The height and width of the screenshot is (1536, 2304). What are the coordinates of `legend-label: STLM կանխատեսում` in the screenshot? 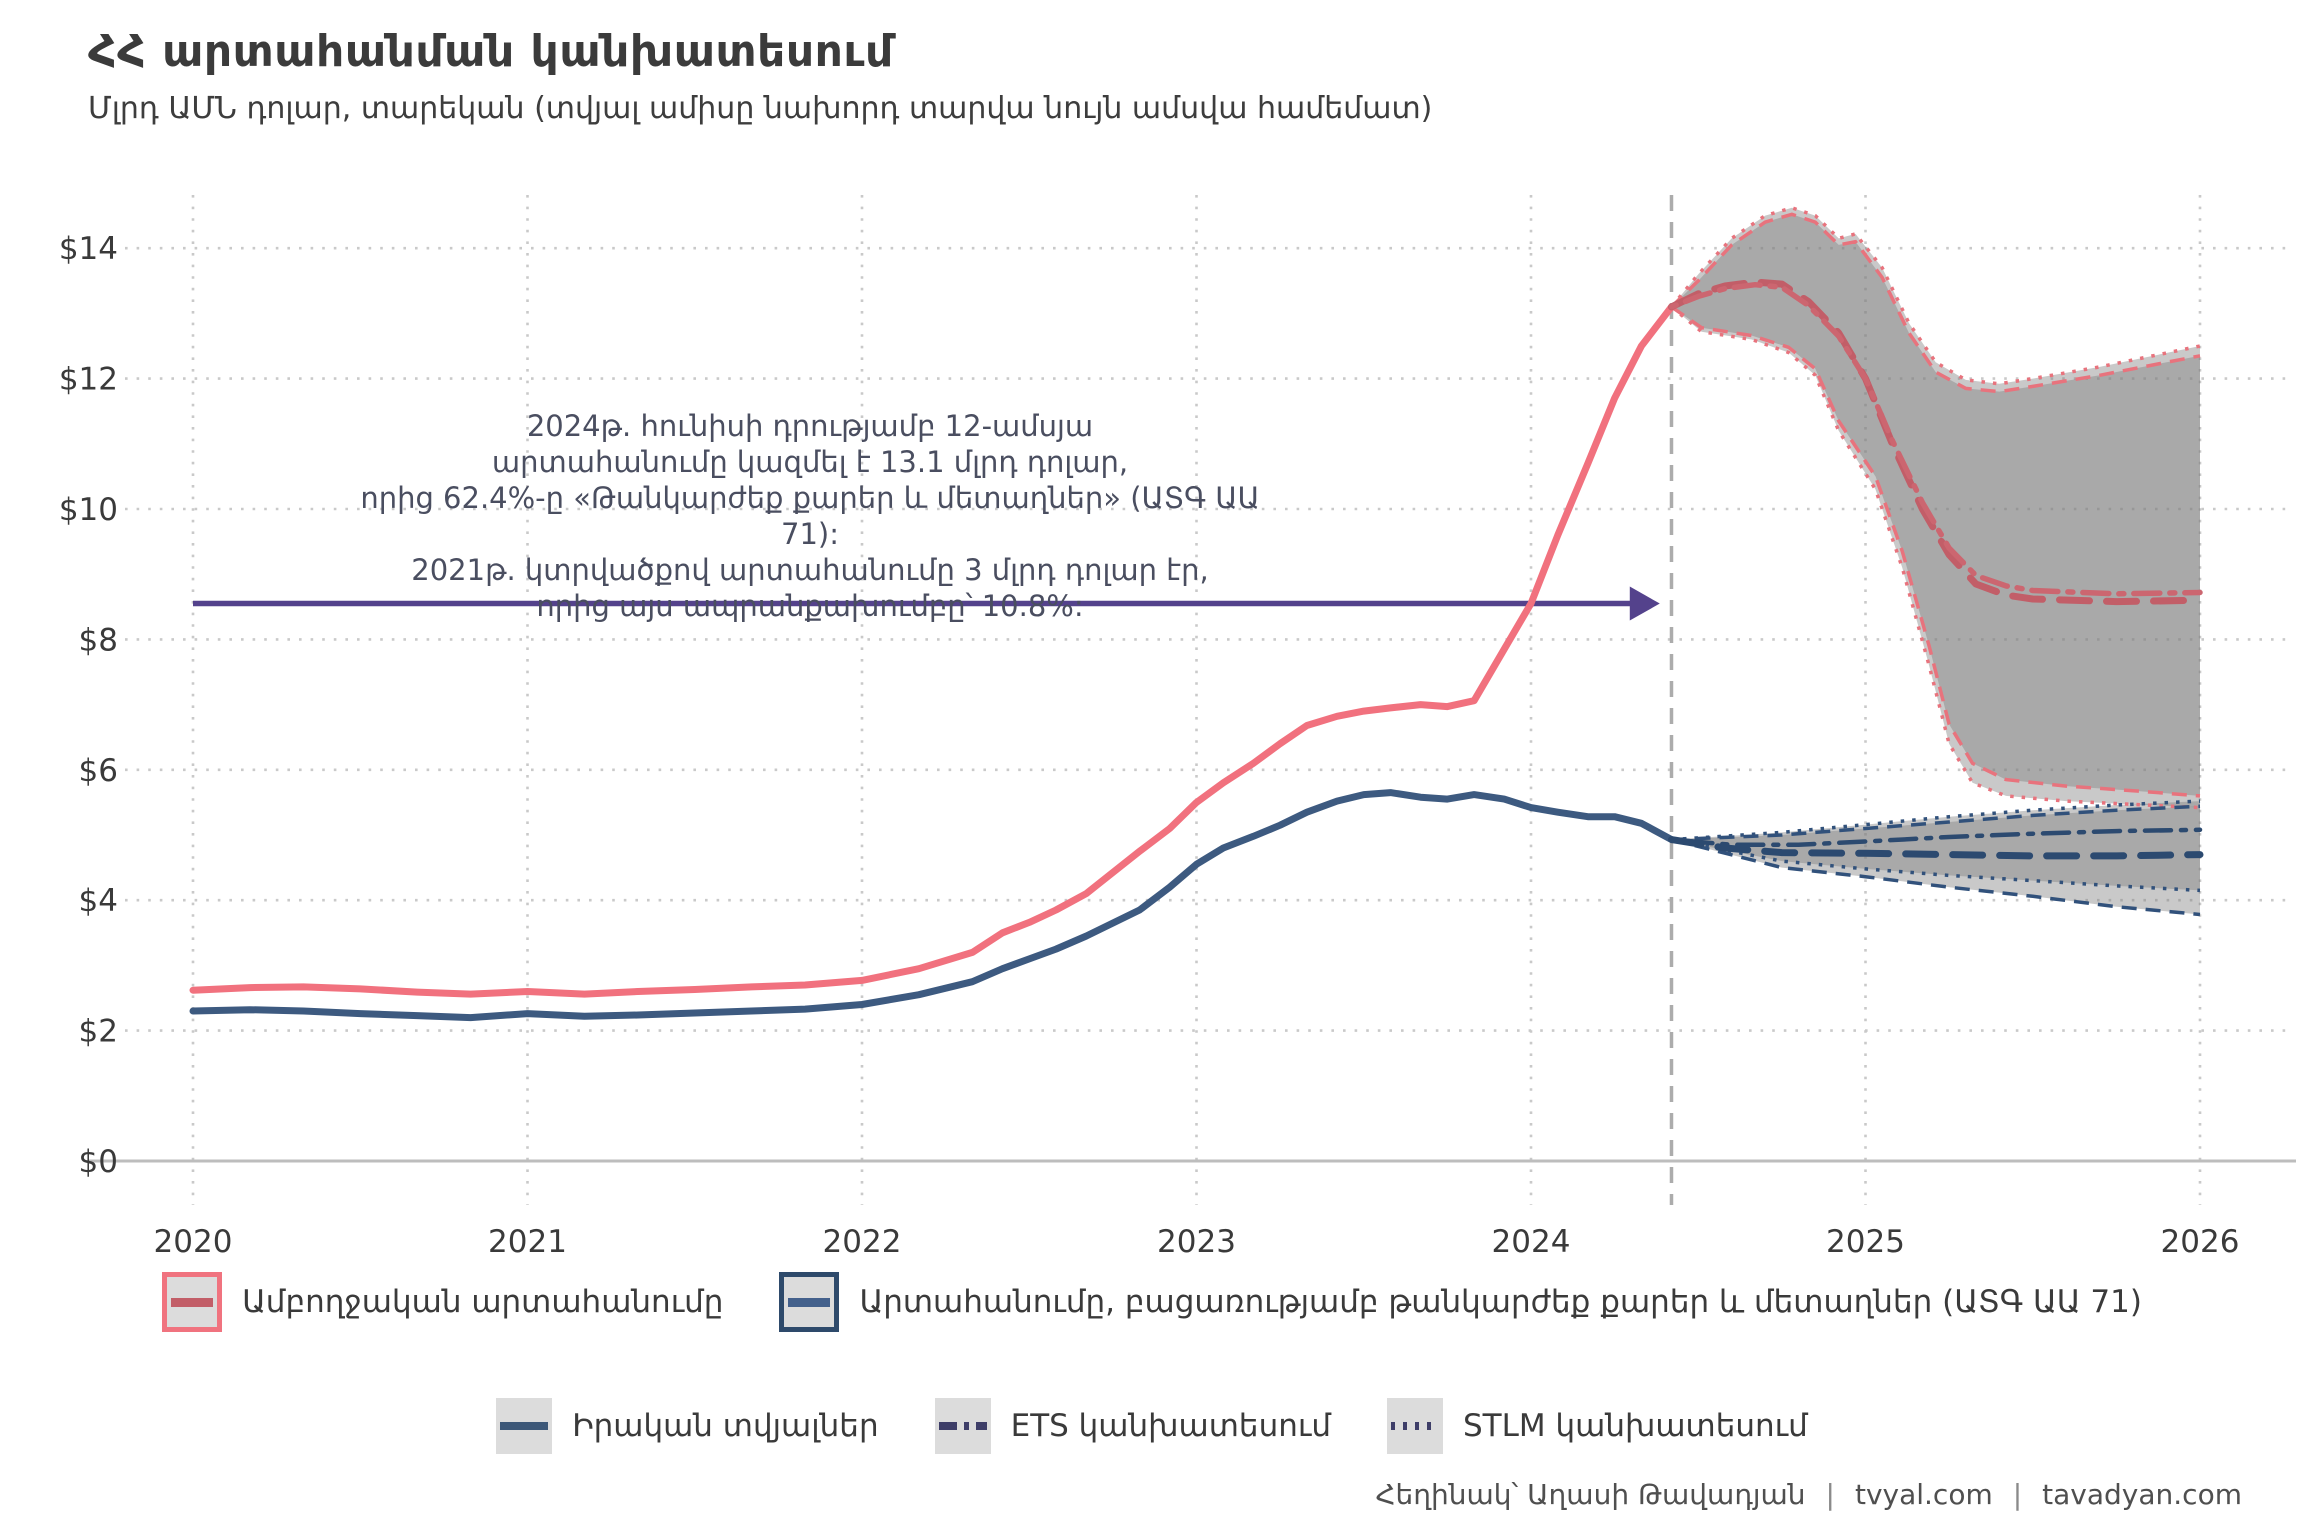 It's located at (1635, 1426).